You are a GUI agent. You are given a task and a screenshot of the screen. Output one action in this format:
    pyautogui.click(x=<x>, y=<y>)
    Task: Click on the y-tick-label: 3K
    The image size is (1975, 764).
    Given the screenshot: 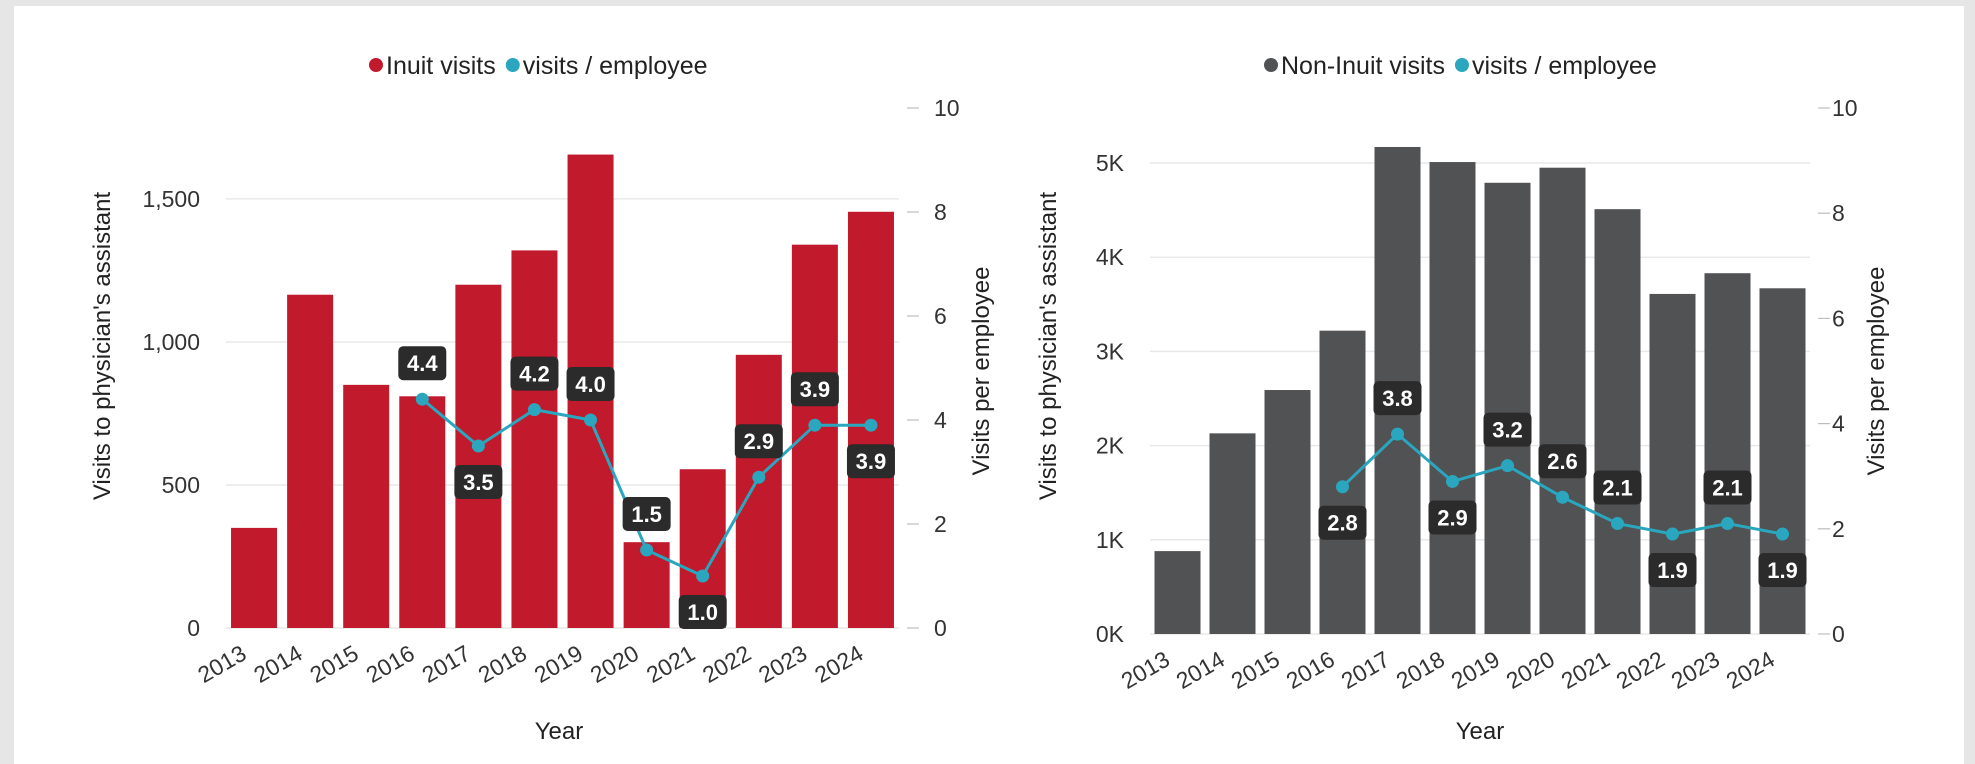 What is the action you would take?
    pyautogui.click(x=1110, y=351)
    